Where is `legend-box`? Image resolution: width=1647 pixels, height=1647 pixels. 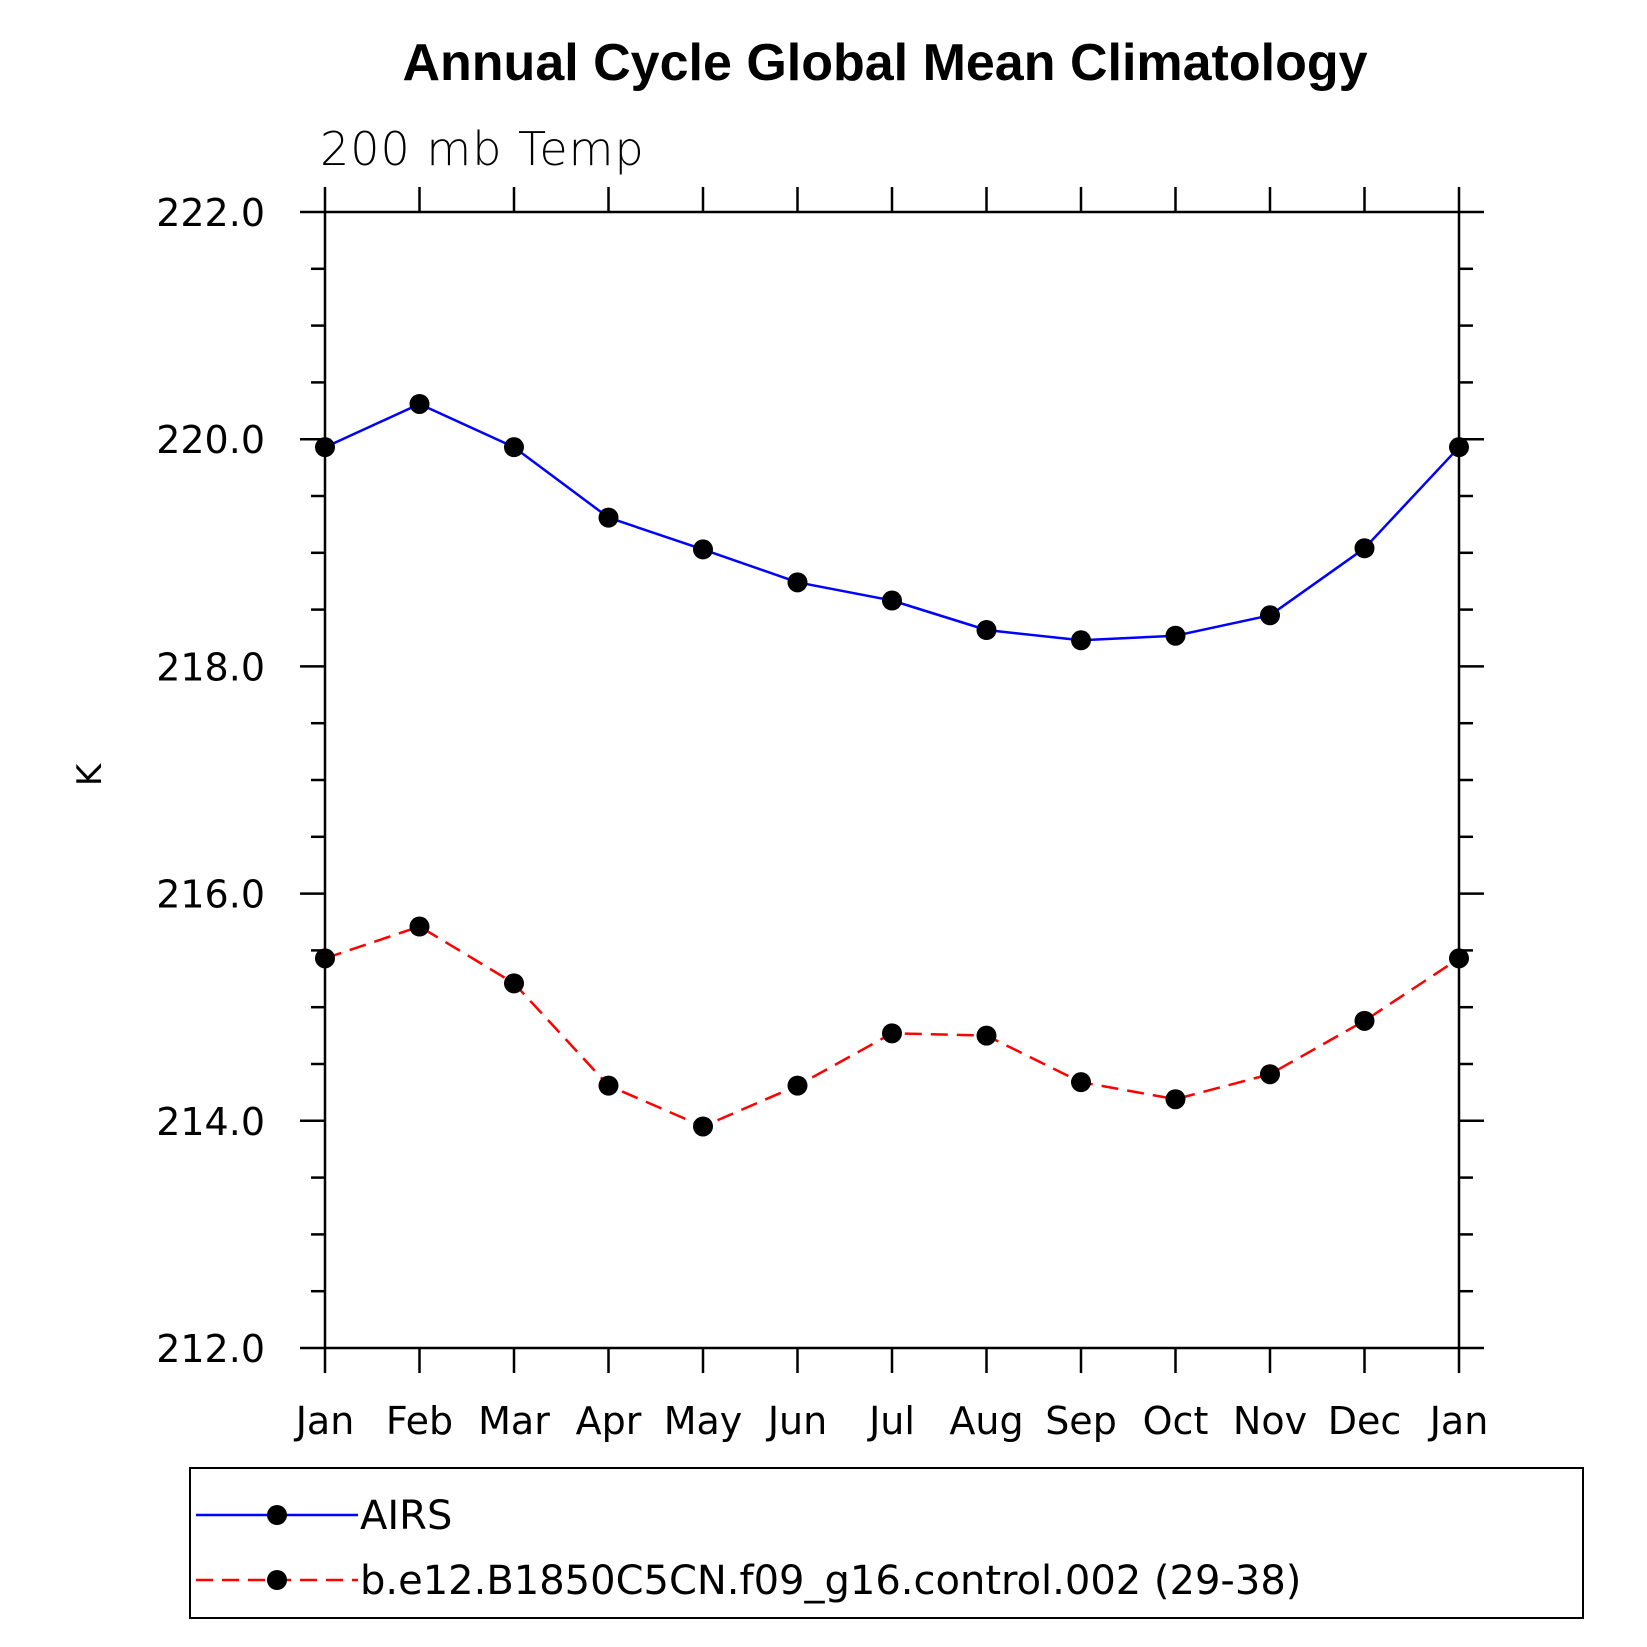
legend-box is located at coordinates (886, 1543).